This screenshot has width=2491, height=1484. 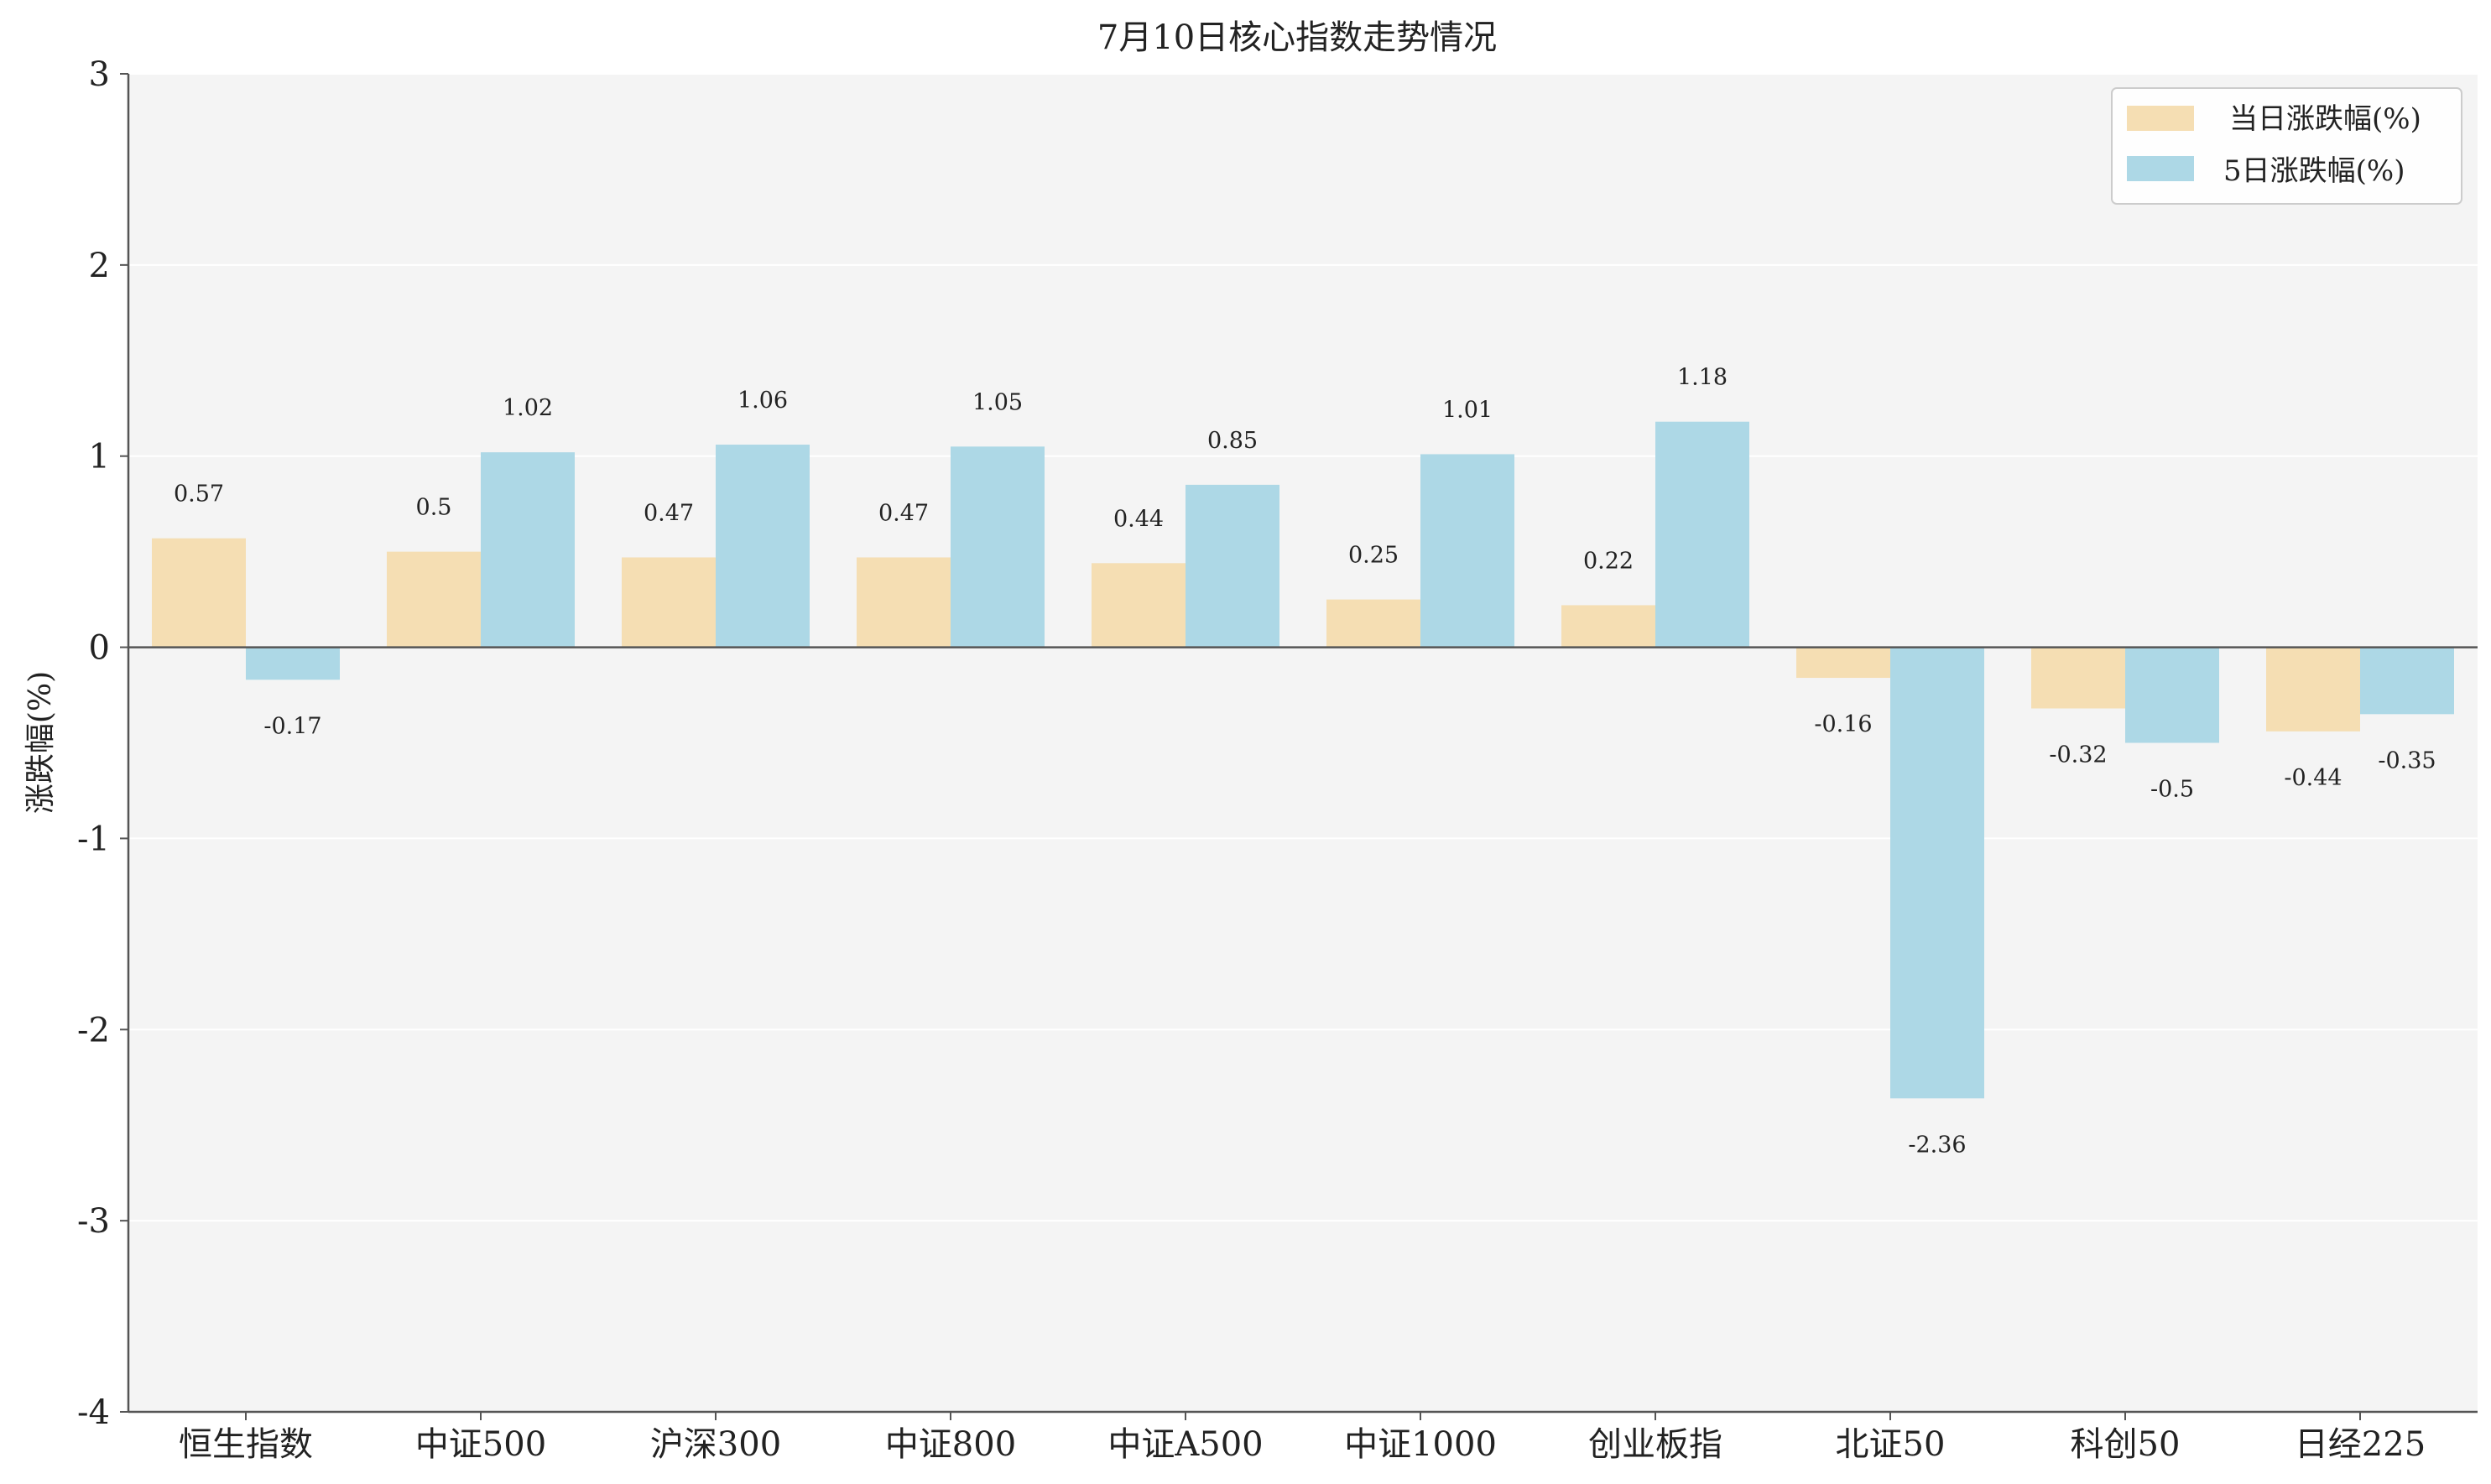 What do you see at coordinates (480, 1444) in the screenshot?
I see `x-tick-label: 中证500` at bounding box center [480, 1444].